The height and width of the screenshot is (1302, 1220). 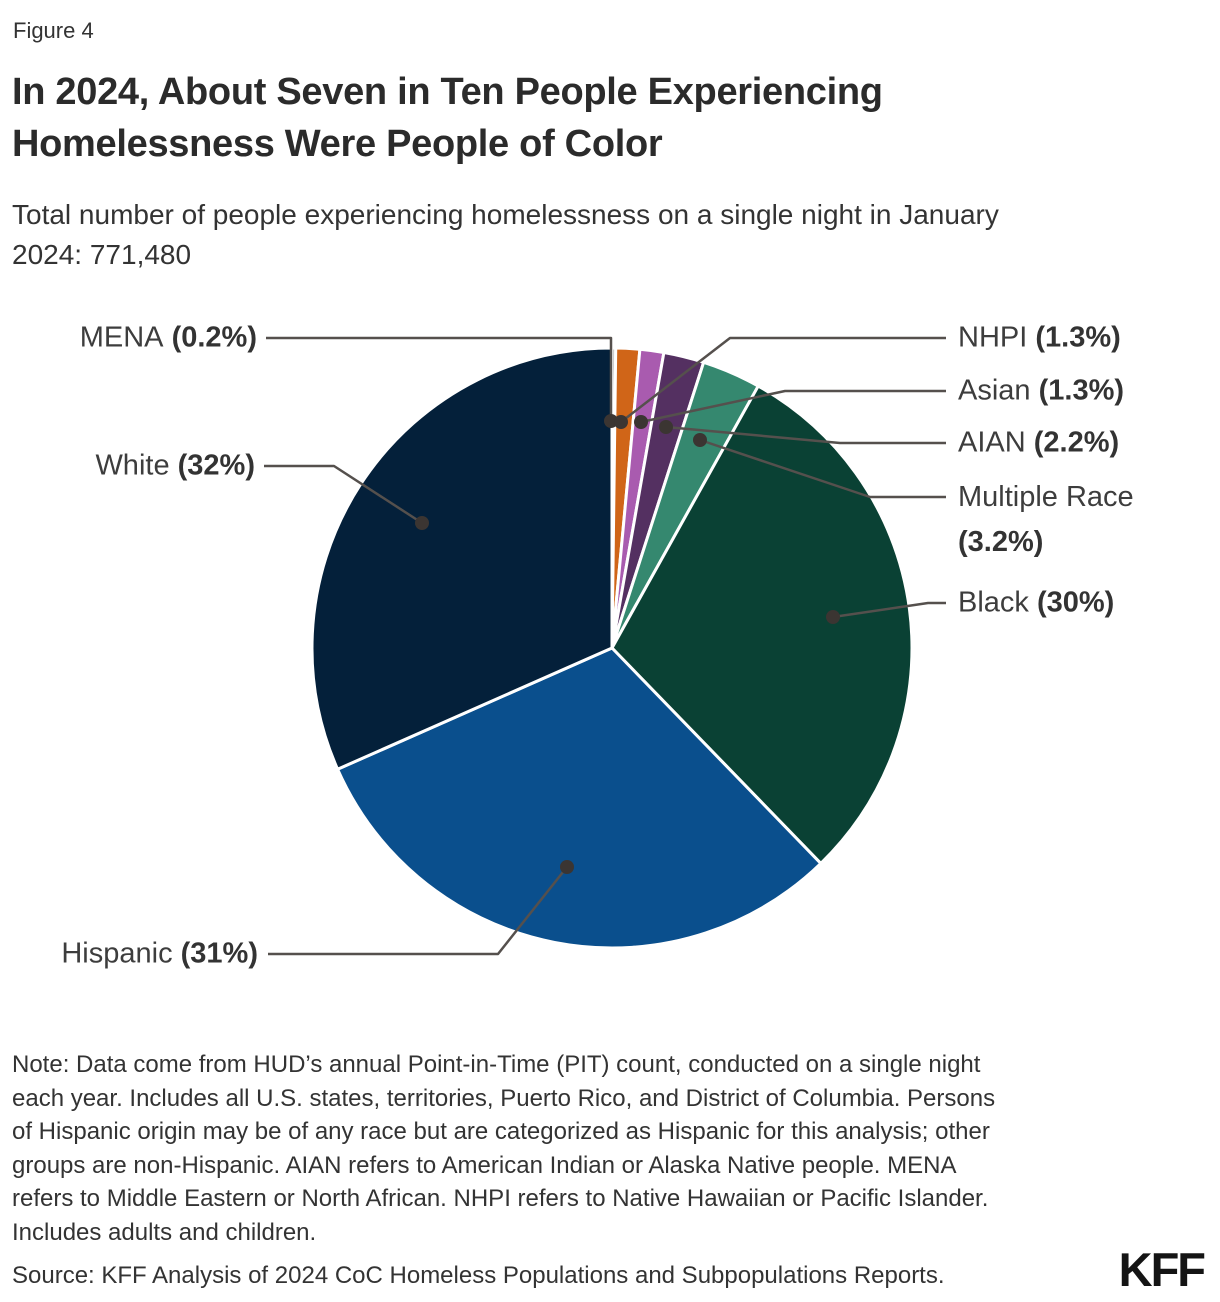 I want to click on leader-line-white, so click(x=343, y=494).